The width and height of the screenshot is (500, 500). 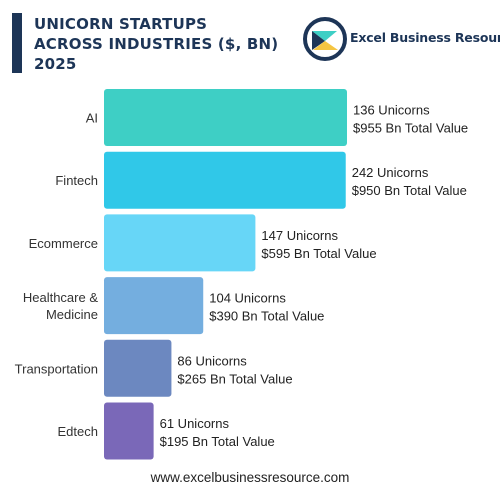 I want to click on category-label-3-0: Healthcare &, so click(x=60, y=297).